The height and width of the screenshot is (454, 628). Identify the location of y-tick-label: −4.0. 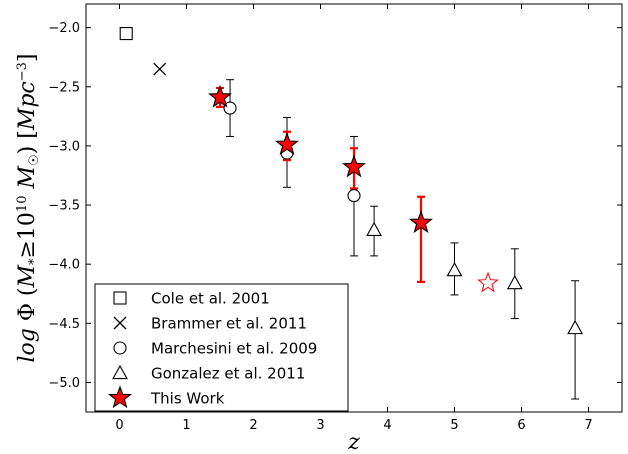
(64, 265).